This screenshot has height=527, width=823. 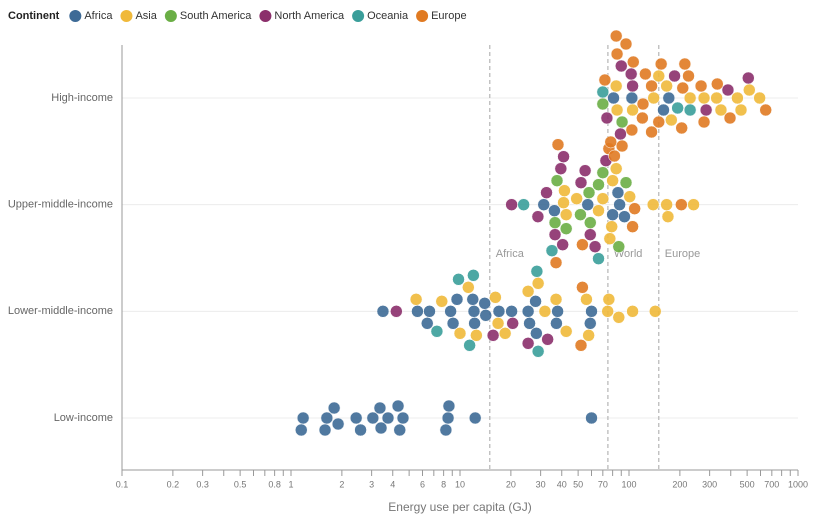 What do you see at coordinates (392, 484) in the screenshot?
I see `x-tick-label: 4` at bounding box center [392, 484].